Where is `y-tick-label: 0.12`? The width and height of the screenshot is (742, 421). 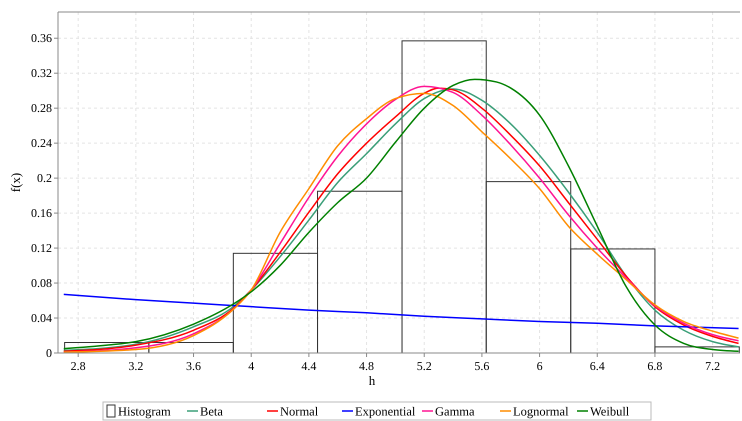 y-tick-label: 0.12 is located at coordinates (41, 248).